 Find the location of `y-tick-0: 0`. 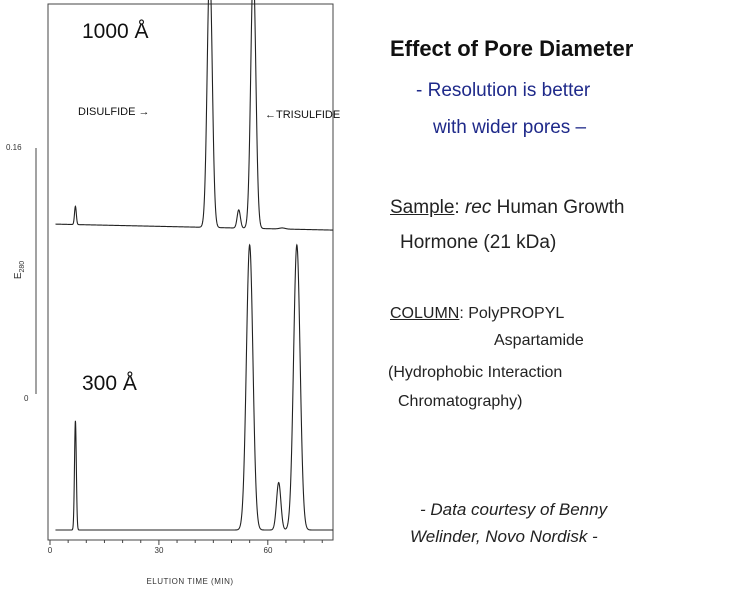

y-tick-0: 0 is located at coordinates (26, 398).